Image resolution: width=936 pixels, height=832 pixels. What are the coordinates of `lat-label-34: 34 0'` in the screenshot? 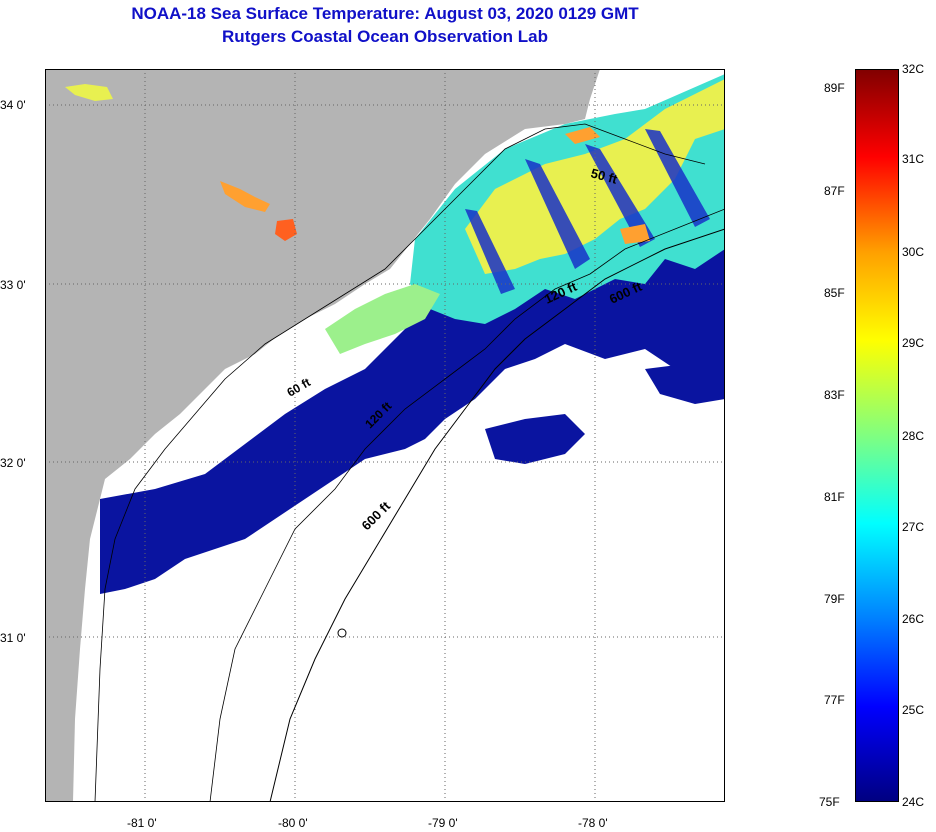 It's located at (13, 105).